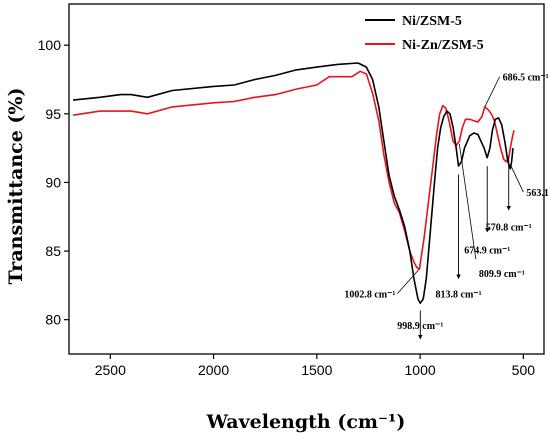  Describe the element at coordinates (53, 251) in the screenshot. I see `y-tick-label-85: 85` at that location.